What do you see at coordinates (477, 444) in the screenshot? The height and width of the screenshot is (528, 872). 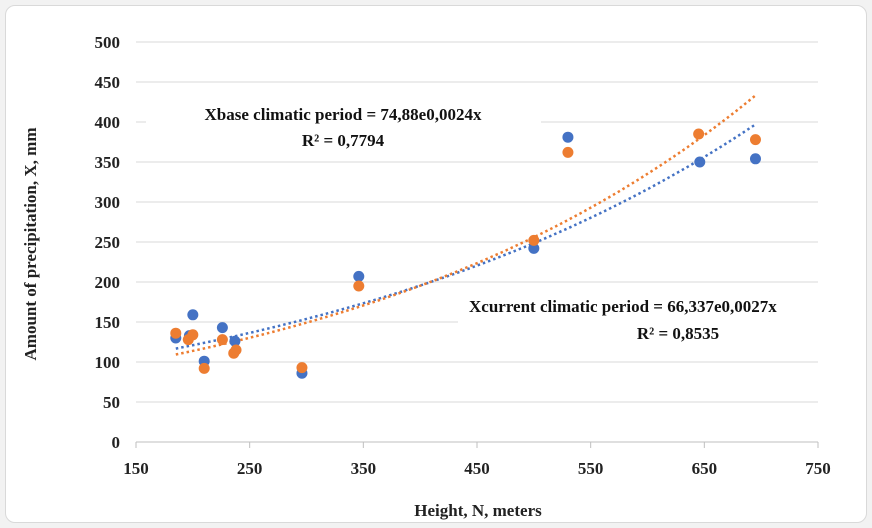 I see `axes` at bounding box center [477, 444].